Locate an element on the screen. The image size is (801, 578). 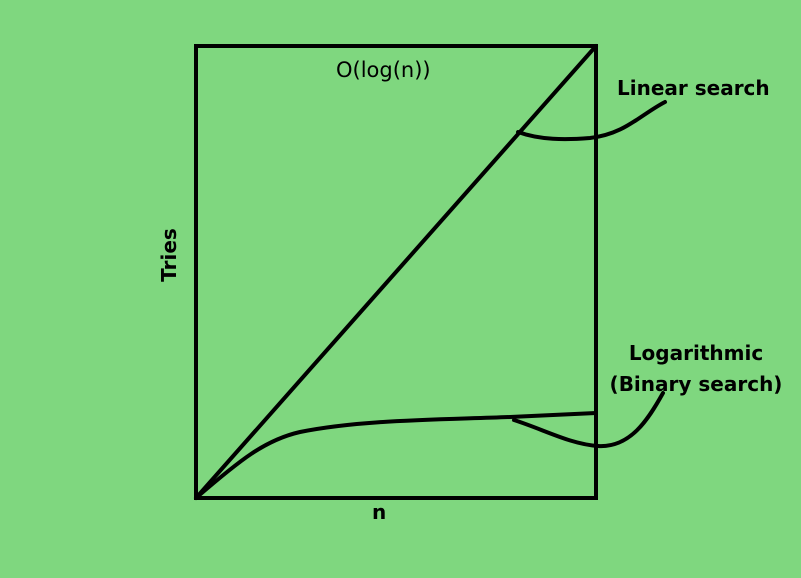
x-axis-label: n is located at coordinates (379, 512).